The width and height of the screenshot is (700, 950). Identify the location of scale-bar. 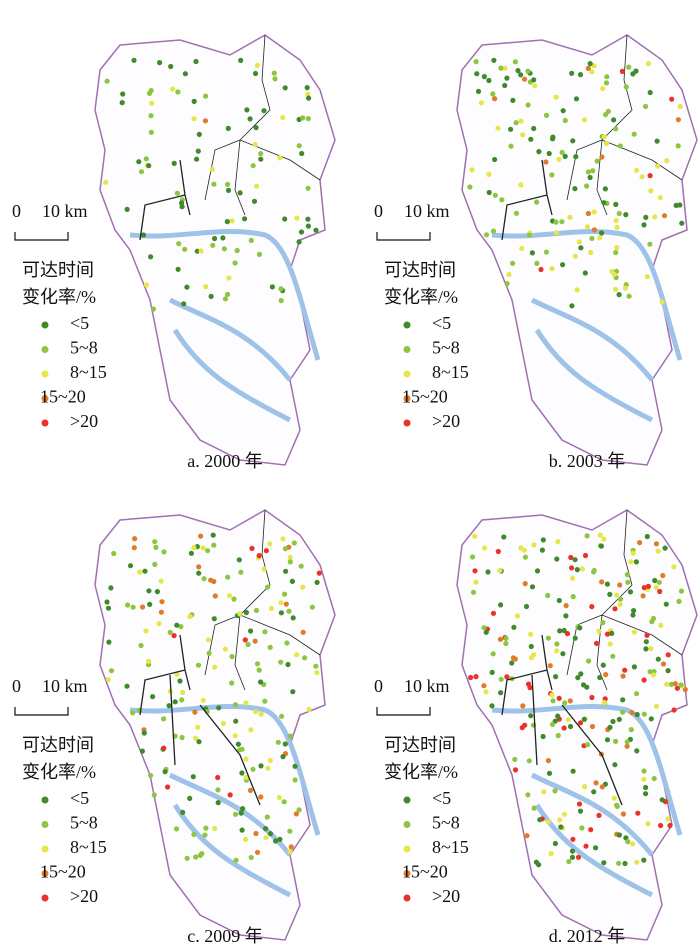
(41, 236).